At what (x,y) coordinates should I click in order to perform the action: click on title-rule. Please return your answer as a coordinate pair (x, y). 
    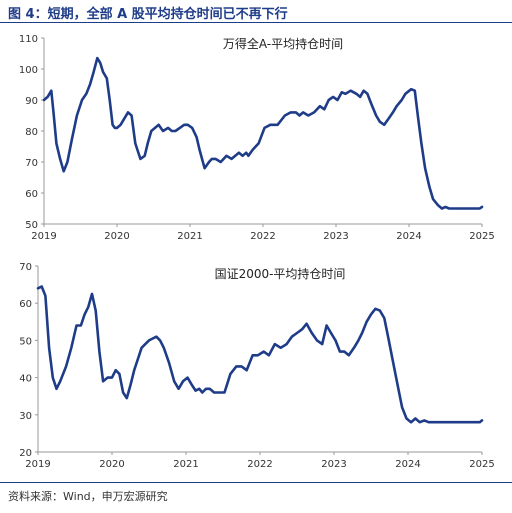
    Looking at the image, I should click on (256, 22).